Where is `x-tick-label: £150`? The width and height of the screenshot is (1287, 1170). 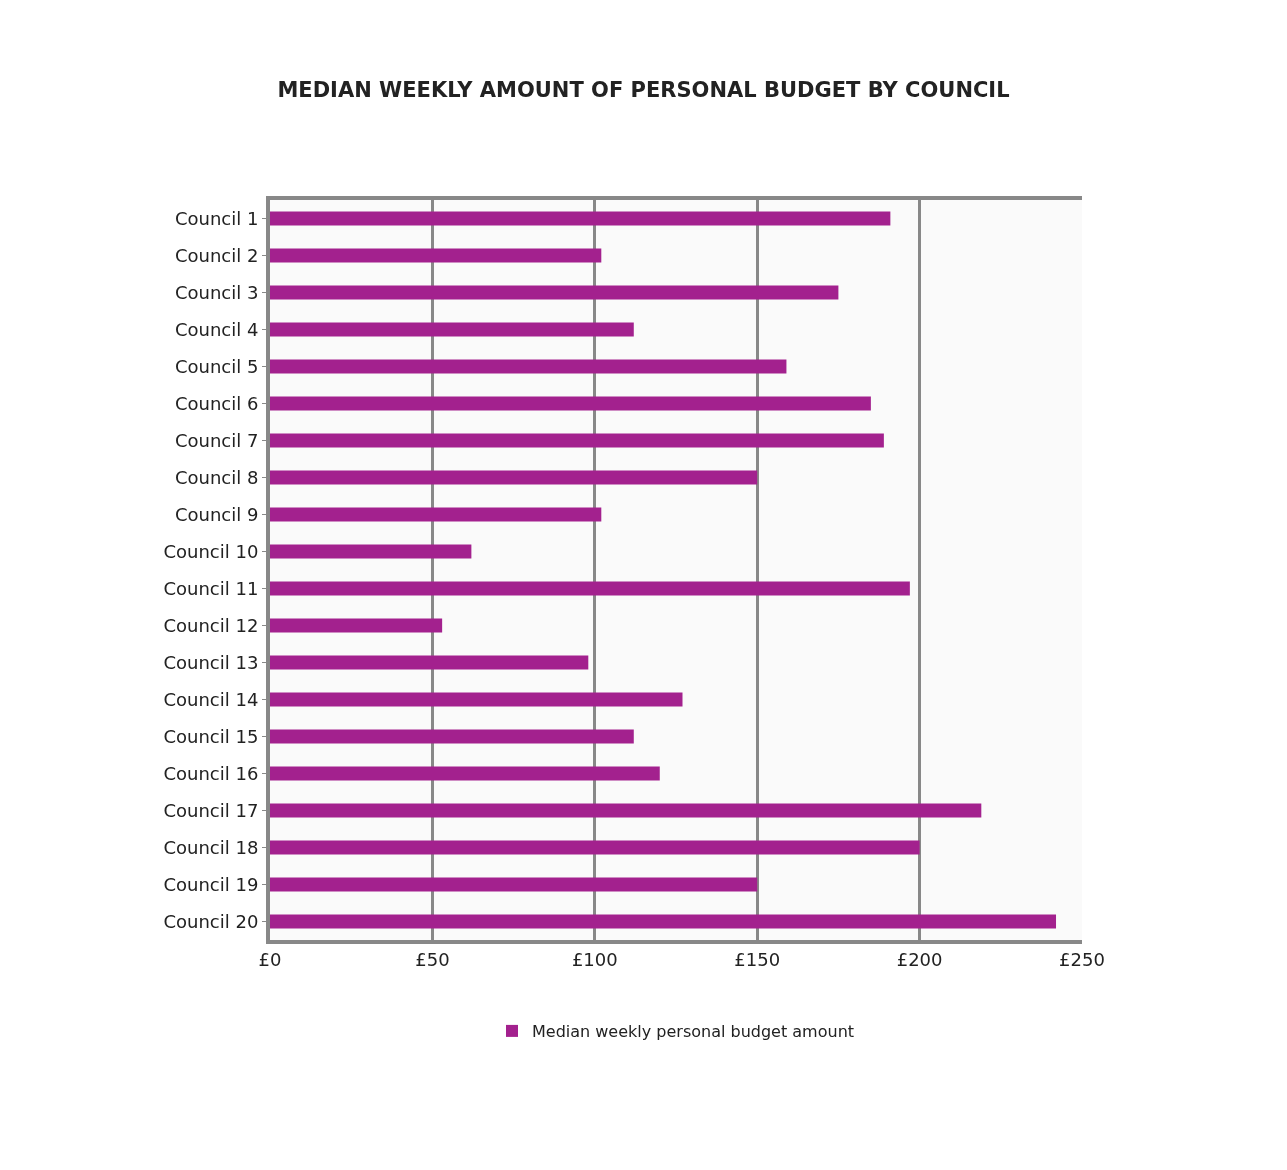
x-tick-label: £150 is located at coordinates (757, 959).